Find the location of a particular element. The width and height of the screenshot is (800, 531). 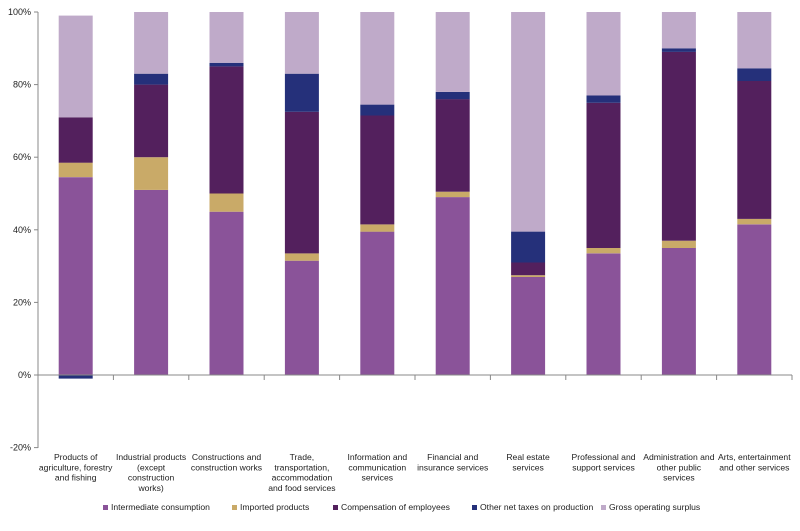

y-tick-label: -20% is located at coordinates (20, 448).